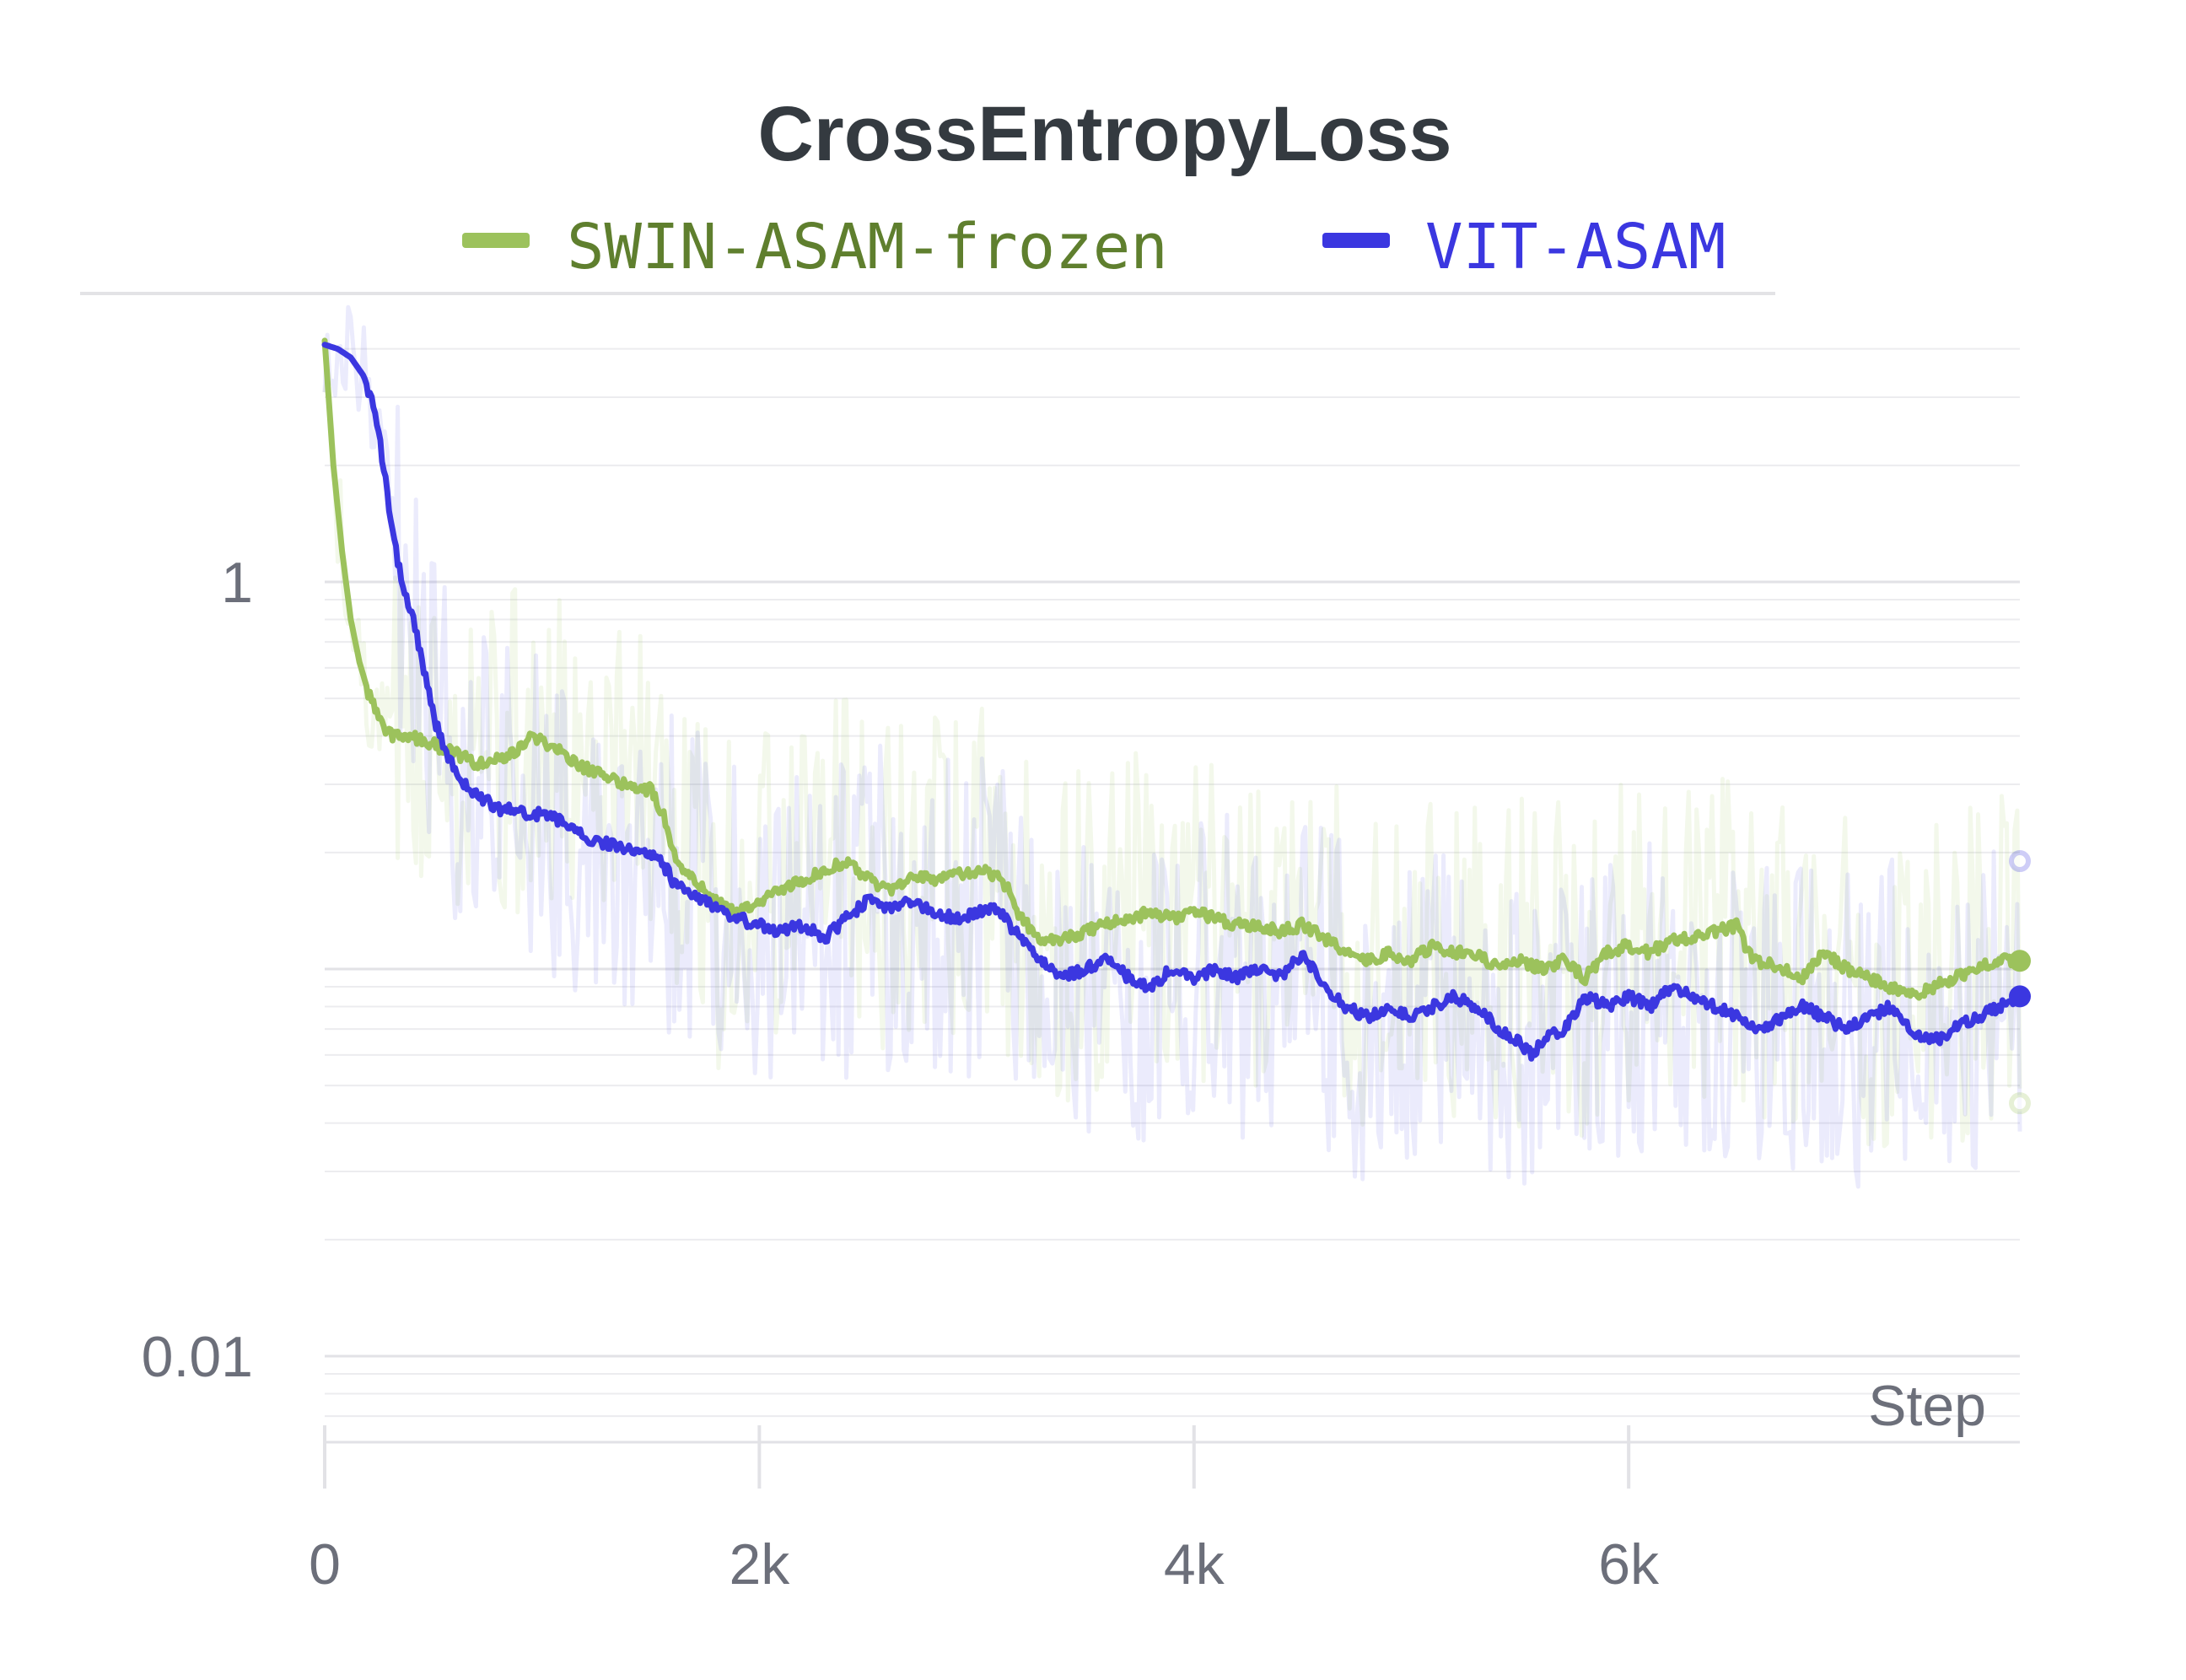  Describe the element at coordinates (1104, 134) in the screenshot. I see `chart-title: CrossEntropyLoss` at that location.